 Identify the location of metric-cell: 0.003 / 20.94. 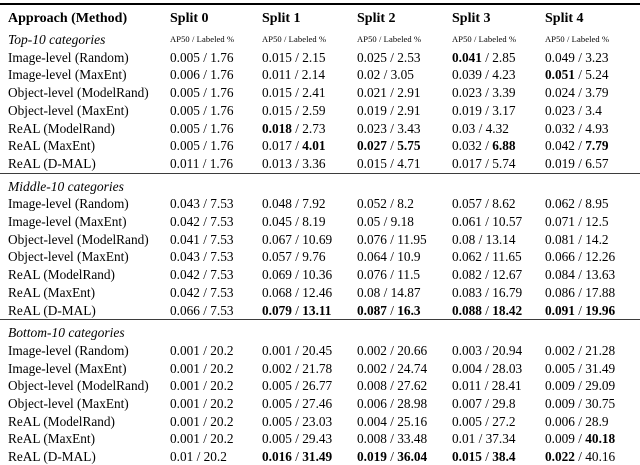
(498, 351).